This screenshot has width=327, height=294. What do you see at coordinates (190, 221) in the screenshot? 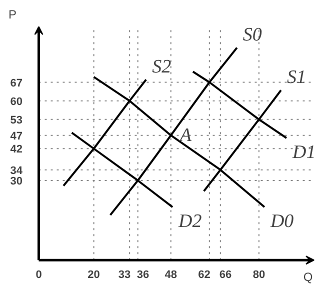
I see `series-label: D2` at bounding box center [190, 221].